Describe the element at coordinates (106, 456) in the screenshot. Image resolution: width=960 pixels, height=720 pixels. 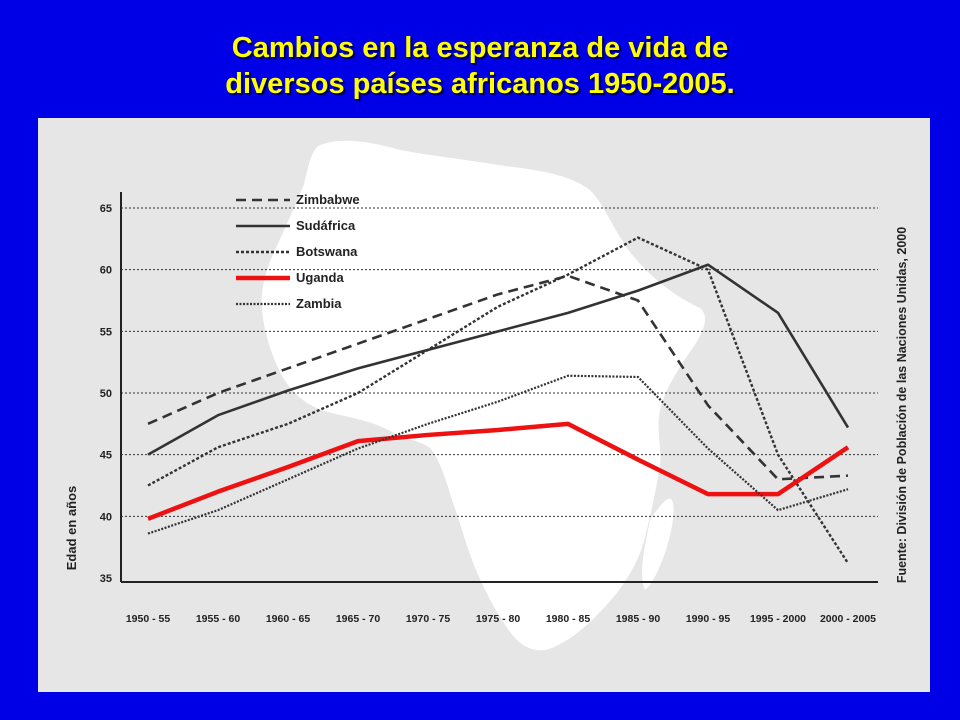
I see `y-tick-label: 45` at that location.